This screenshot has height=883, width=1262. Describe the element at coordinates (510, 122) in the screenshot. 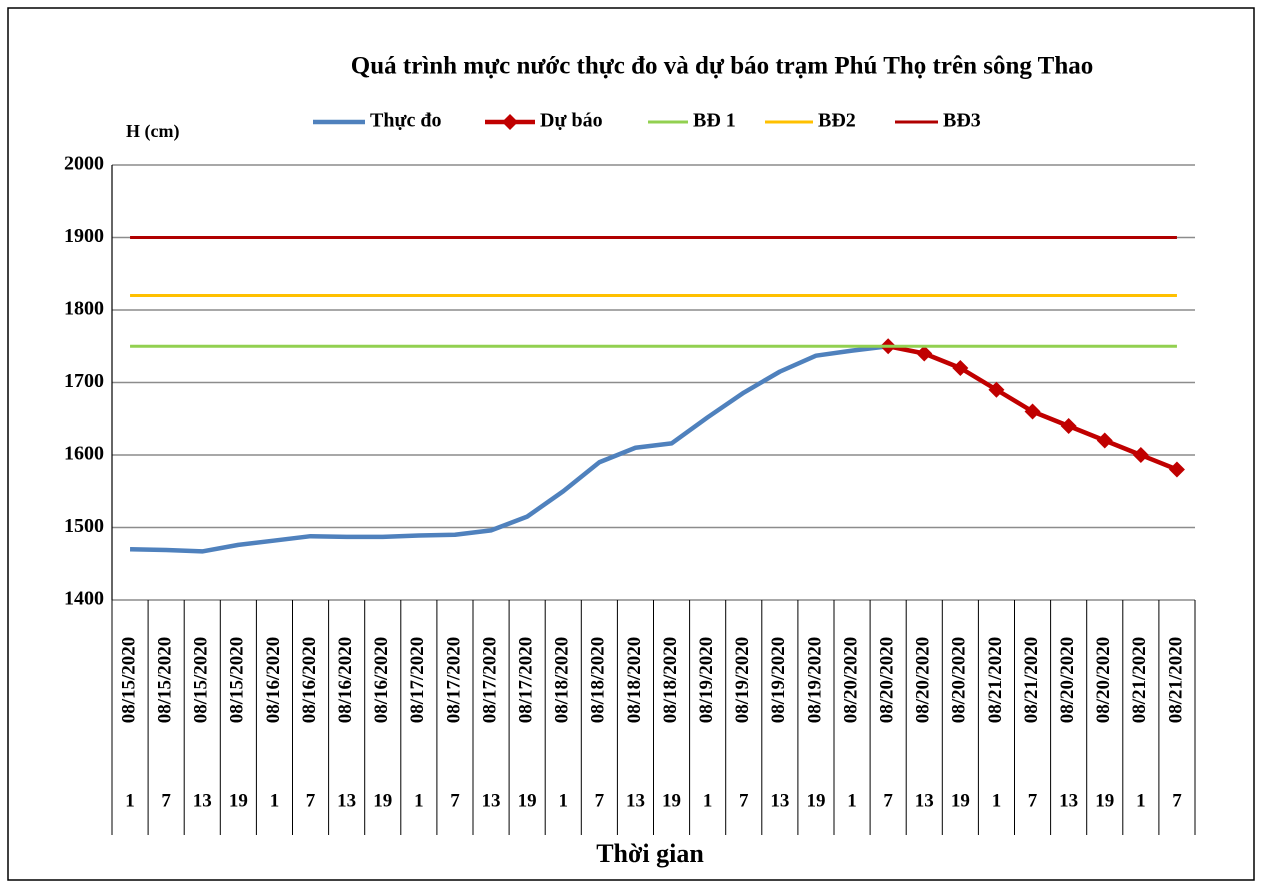

I see `legend-marker` at that location.